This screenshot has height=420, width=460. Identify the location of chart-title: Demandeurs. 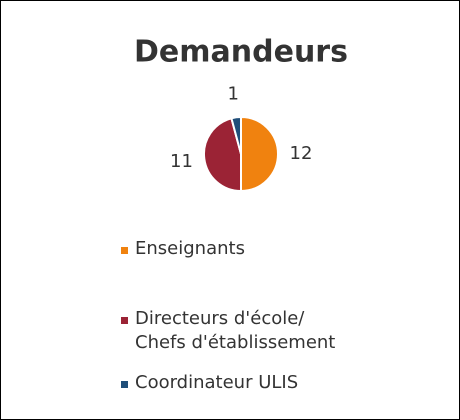
(241, 52).